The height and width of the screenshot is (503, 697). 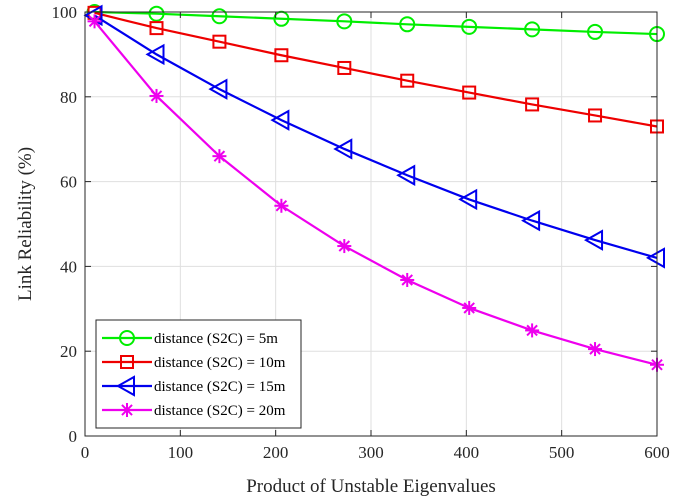 I want to click on legend-item: distance (S2C) = 10m, so click(x=194, y=363).